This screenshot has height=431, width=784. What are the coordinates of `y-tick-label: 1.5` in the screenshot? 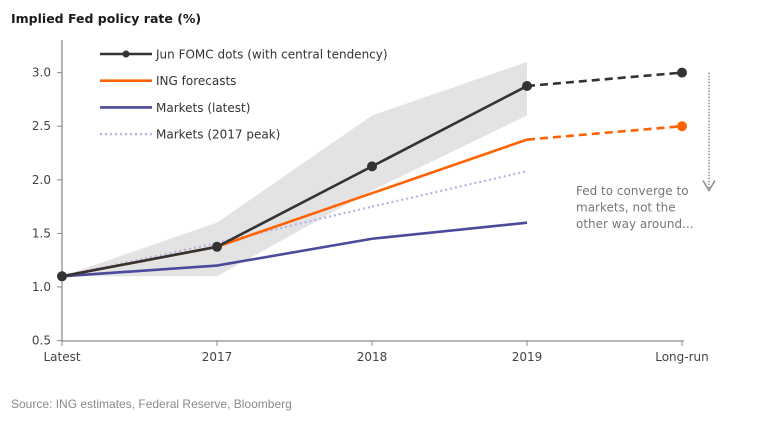 It's located at (41, 233).